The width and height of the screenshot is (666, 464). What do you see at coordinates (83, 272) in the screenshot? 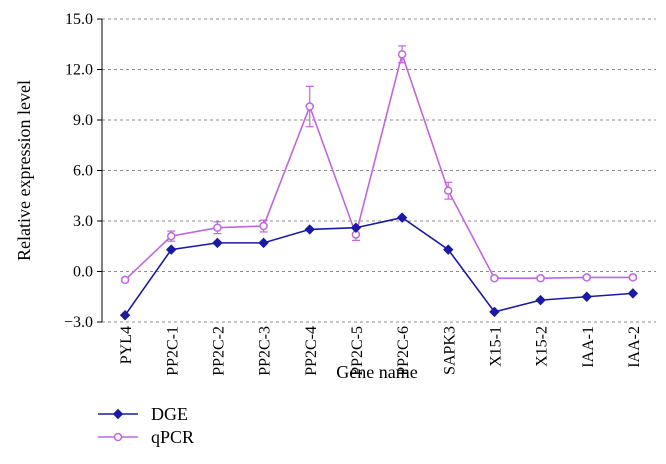
I see `y-tick-label: 0.0` at bounding box center [83, 272].